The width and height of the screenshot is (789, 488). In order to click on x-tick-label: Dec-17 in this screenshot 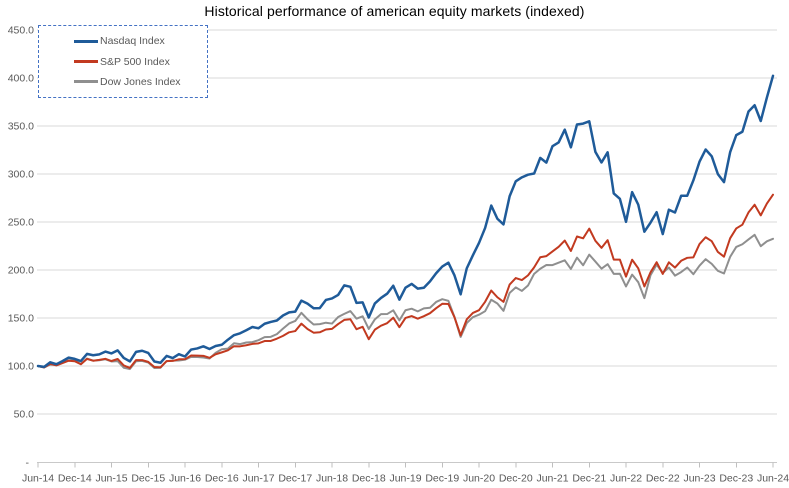, I will do `click(295, 479)`.